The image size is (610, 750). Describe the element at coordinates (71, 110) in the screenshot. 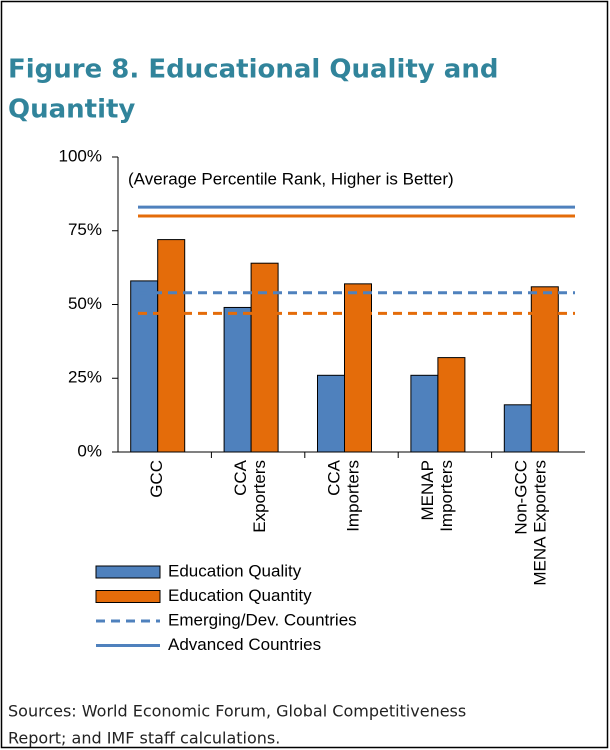

I see `title-line: Quantity` at that location.